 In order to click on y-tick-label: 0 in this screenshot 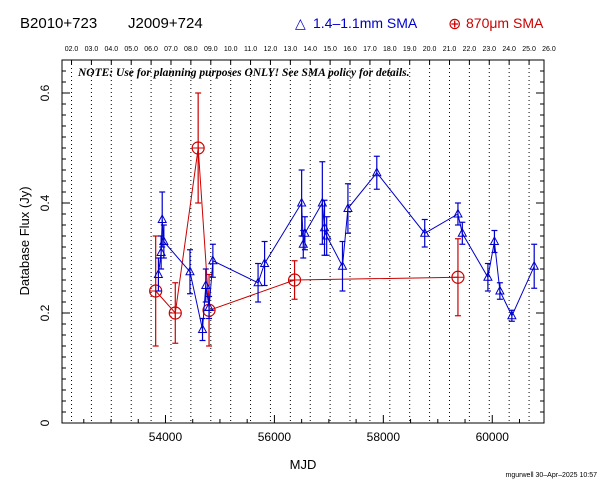, I will do `click(45, 422)`.